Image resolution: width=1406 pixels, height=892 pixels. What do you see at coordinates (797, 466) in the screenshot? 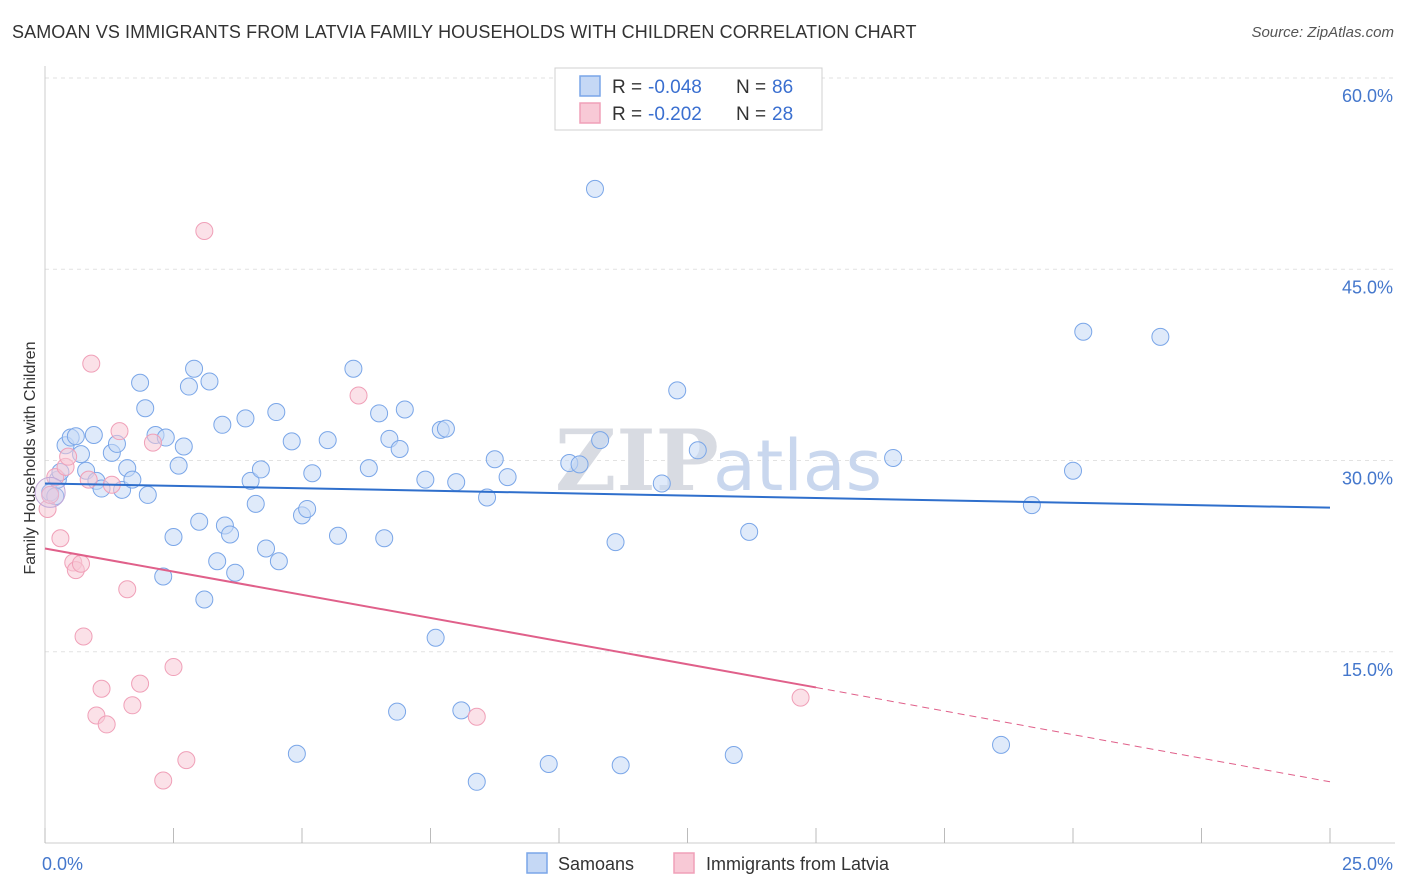
I see `watermark-atlas: atlas` at bounding box center [797, 466].